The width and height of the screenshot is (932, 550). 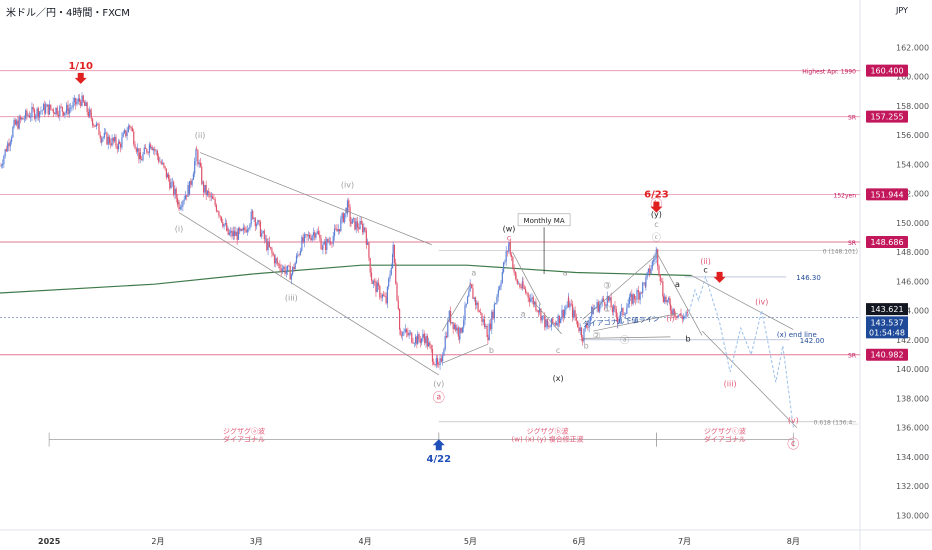 I want to click on range-bracket-sublabel: ダイアゴナル, so click(x=725, y=439).